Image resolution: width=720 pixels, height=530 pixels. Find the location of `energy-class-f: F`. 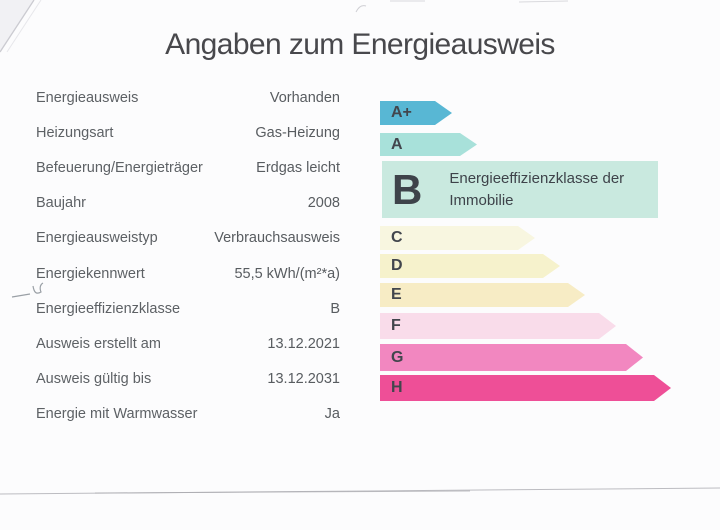

energy-class-f: F is located at coordinates (498, 326).